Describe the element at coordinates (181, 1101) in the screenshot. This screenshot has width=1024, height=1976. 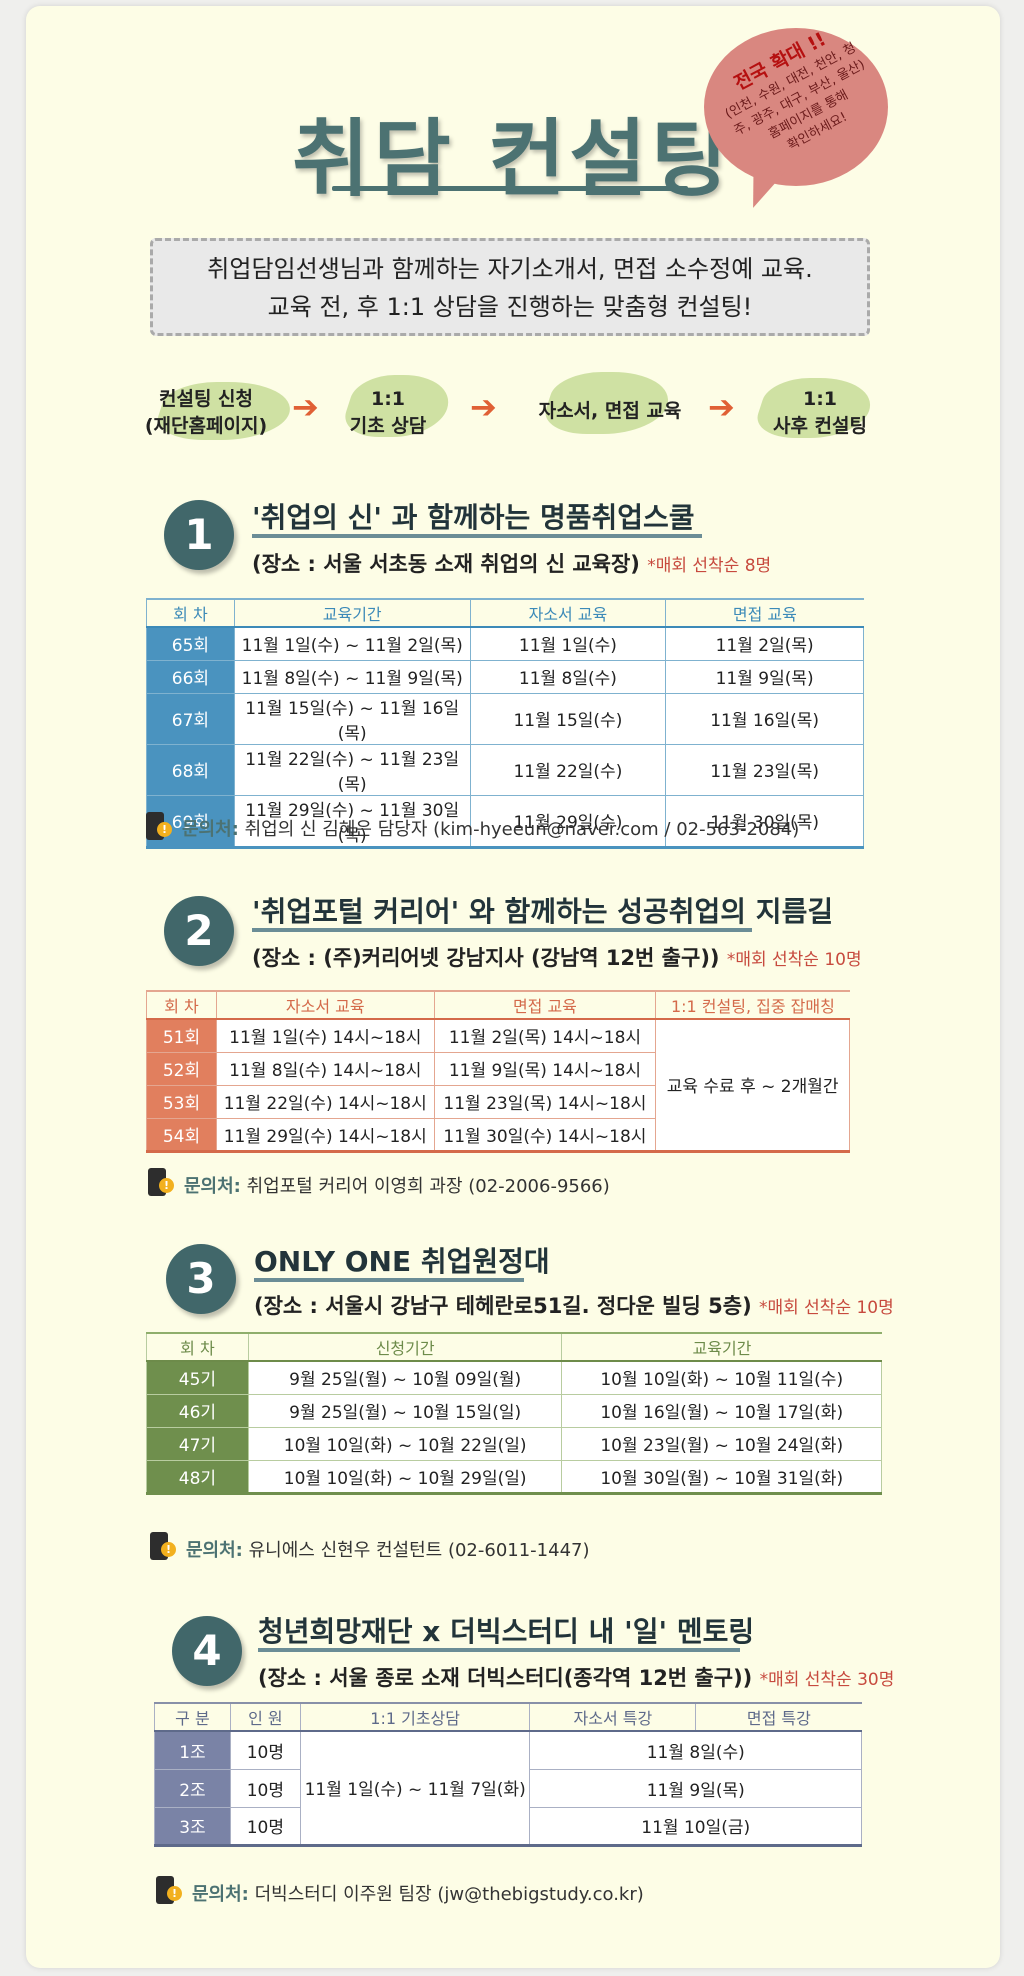
I see `table-row-label: 53회` at that location.